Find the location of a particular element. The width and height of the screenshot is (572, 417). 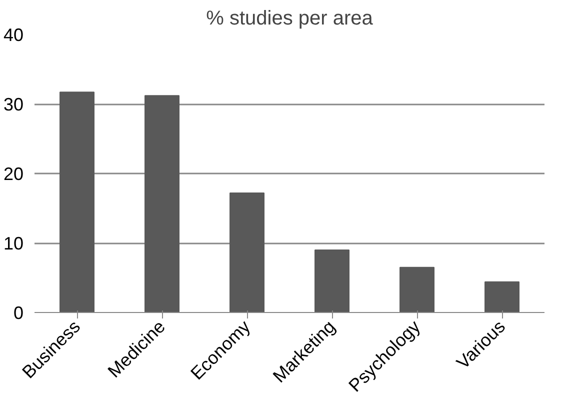

y-tick-label: 20 is located at coordinates (13, 174).